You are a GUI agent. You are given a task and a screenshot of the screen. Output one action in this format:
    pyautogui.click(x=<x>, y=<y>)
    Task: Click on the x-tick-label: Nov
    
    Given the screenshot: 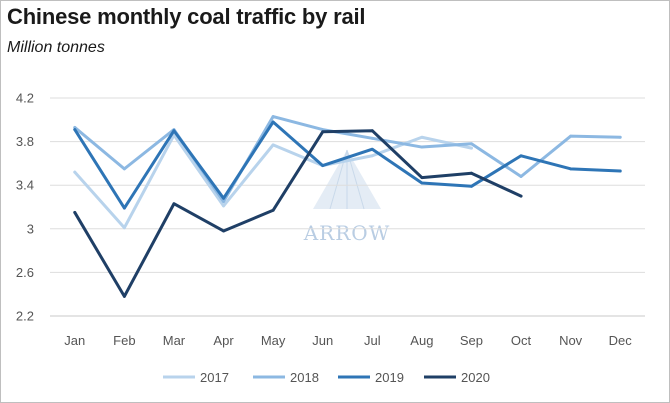 What is the action you would take?
    pyautogui.click(x=571, y=340)
    